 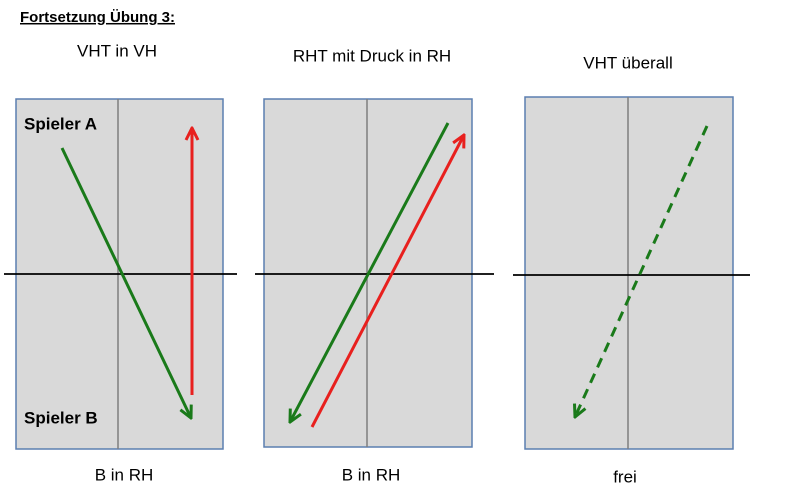 I want to click on panel-title: RHT mit Druck in RH, so click(x=372, y=55).